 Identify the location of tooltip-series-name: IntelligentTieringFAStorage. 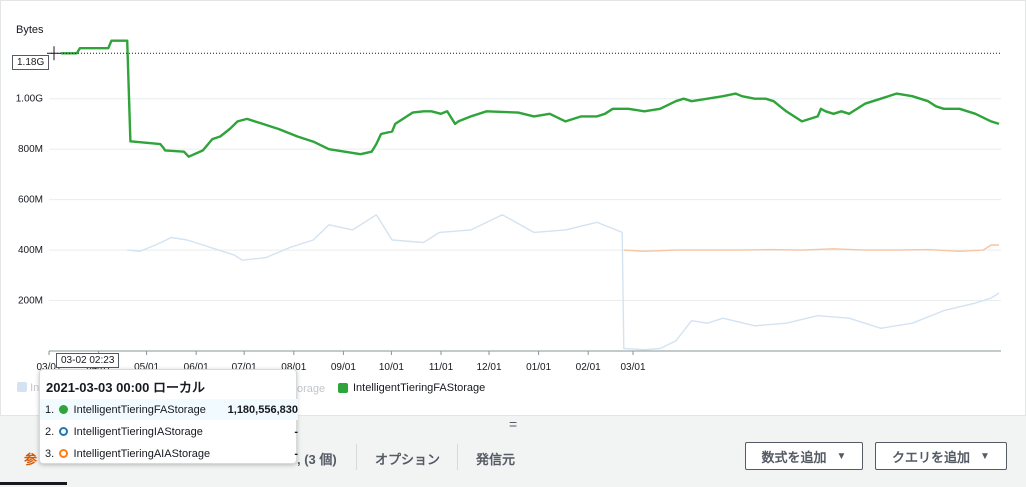
(139, 409).